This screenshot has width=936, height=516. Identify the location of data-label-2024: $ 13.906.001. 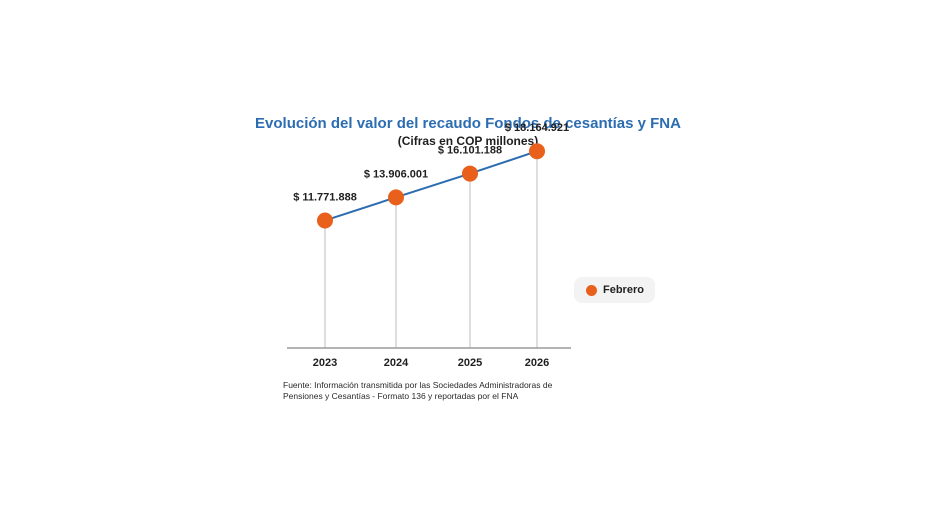
(396, 174).